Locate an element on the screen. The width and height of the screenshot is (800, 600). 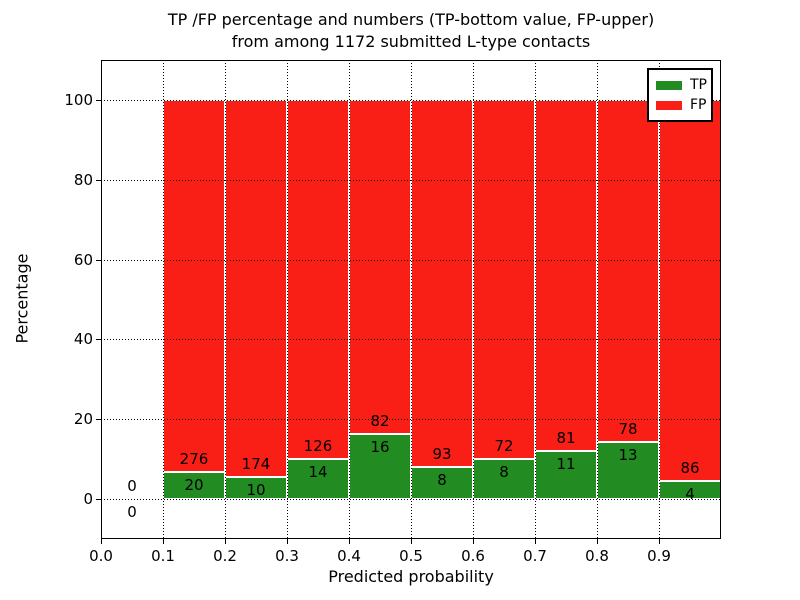
legend-entry-fp: FP is located at coordinates (681, 105).